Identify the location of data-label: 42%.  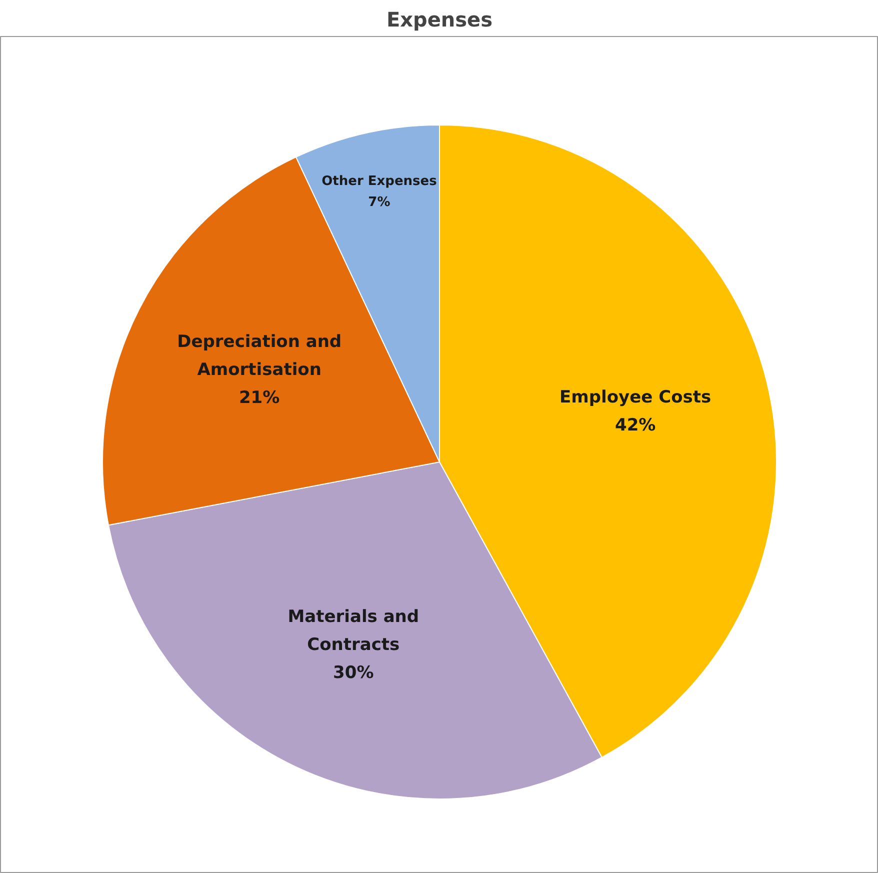
(635, 426).